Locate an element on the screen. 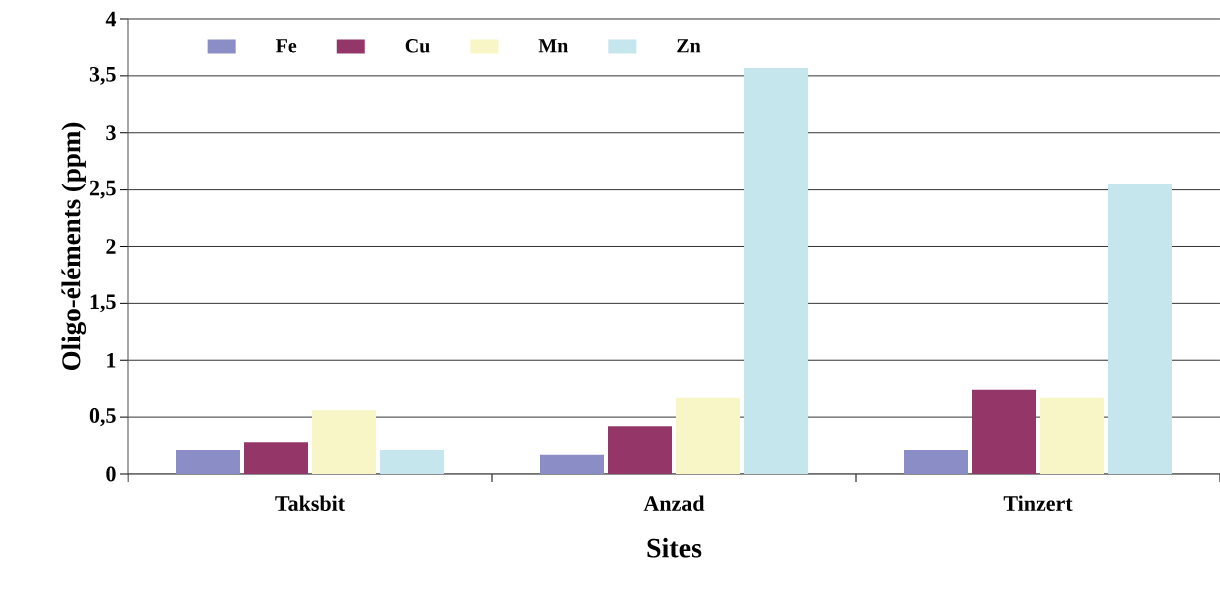  x-tick-label: Tinzert is located at coordinates (1038, 503).